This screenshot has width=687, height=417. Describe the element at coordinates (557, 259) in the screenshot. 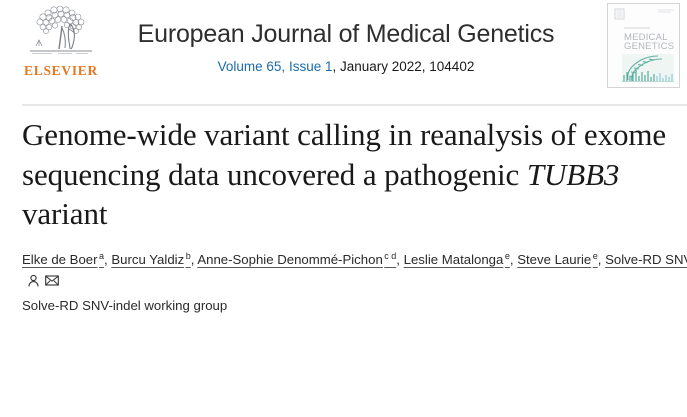

I see `author-name: Steve Laurie e` at that location.